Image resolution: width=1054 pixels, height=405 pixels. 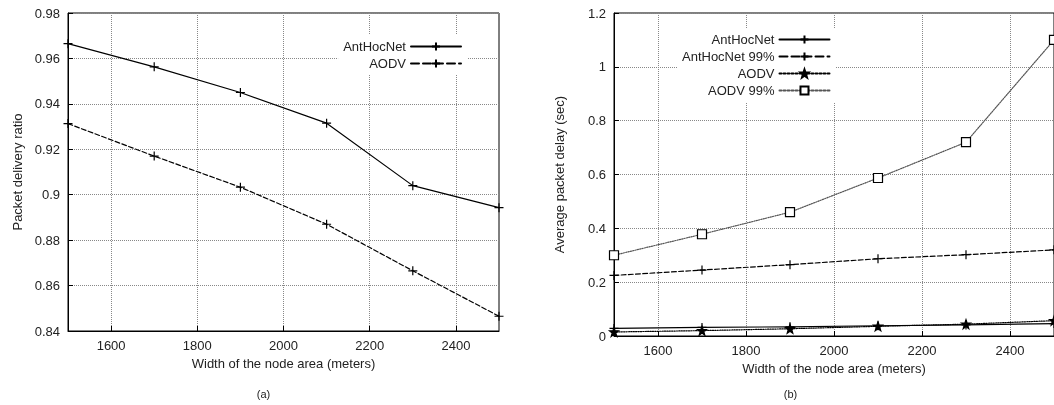 What do you see at coordinates (47, 58) in the screenshot?
I see `y-tick-label: 0.96` at bounding box center [47, 58].